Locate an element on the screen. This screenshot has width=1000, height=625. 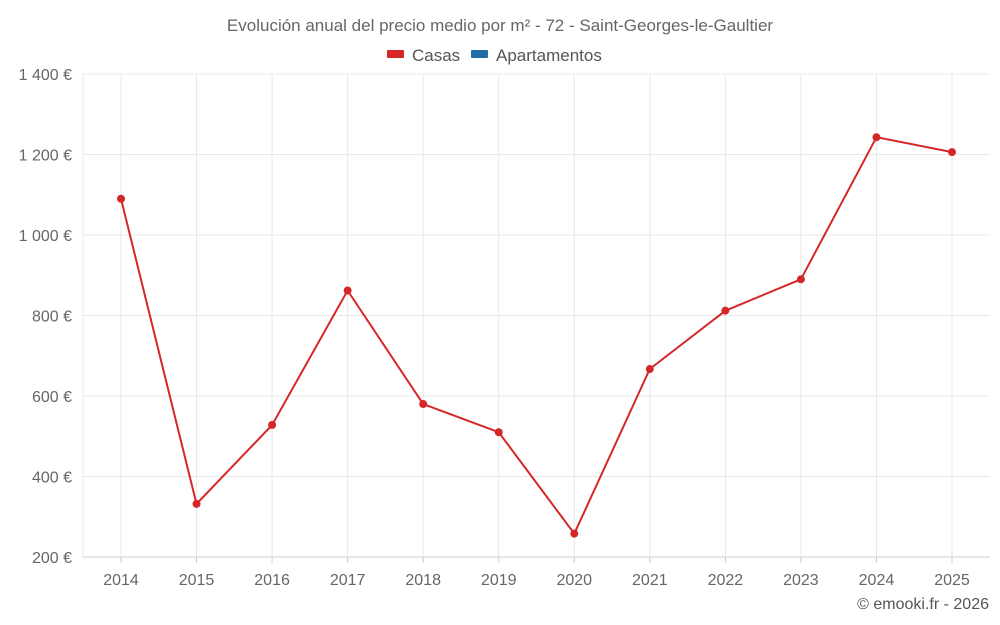
y-tick-label: 1 000 € is located at coordinates (45, 236).